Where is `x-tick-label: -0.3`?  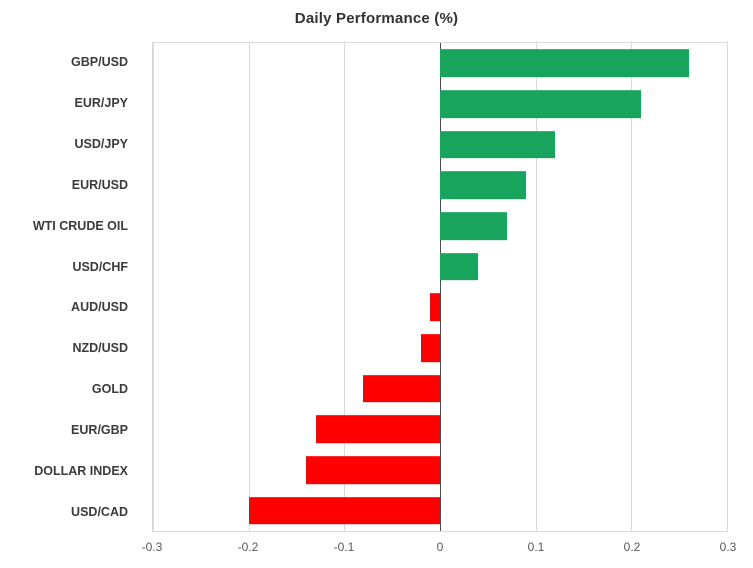 x-tick-label: -0.3 is located at coordinates (152, 547).